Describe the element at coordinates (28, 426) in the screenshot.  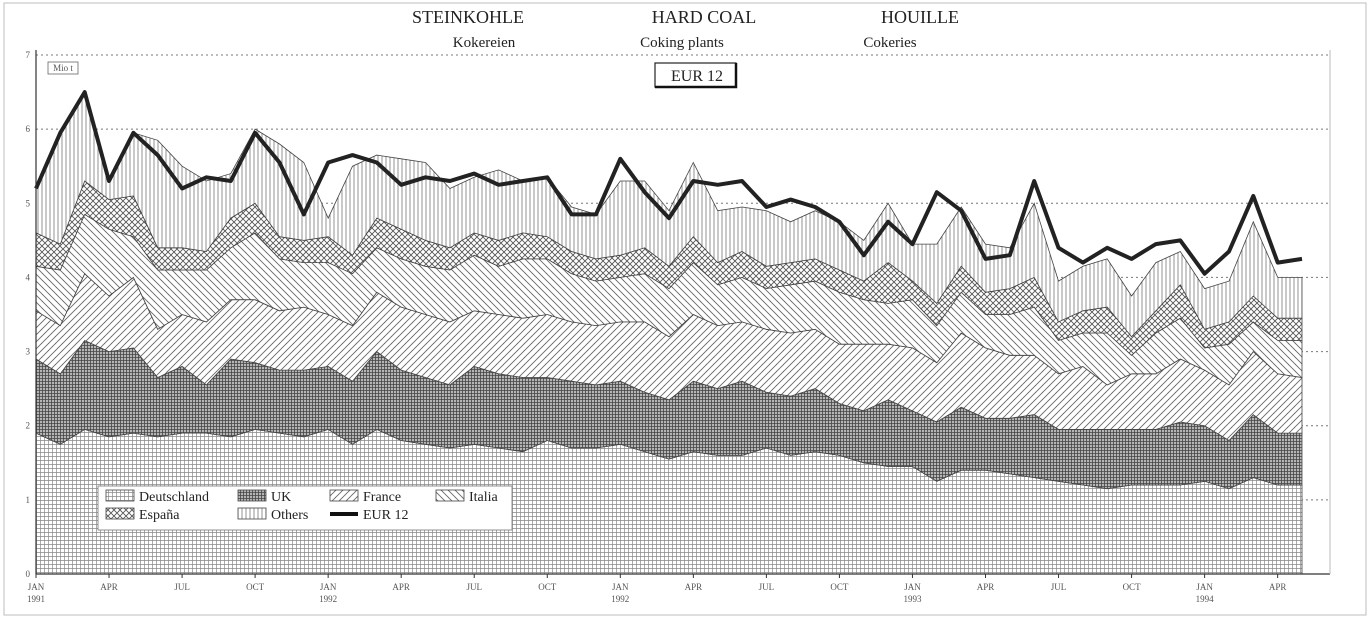
I see `y-tick-label: 2` at that location.